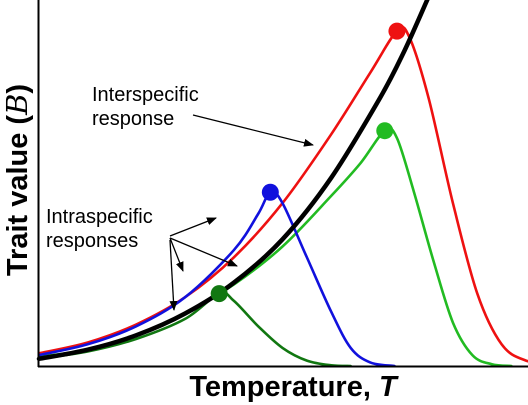 The height and width of the screenshot is (405, 528). I want to click on annotation-intraspecific: Intraspecific responses, so click(102, 229).